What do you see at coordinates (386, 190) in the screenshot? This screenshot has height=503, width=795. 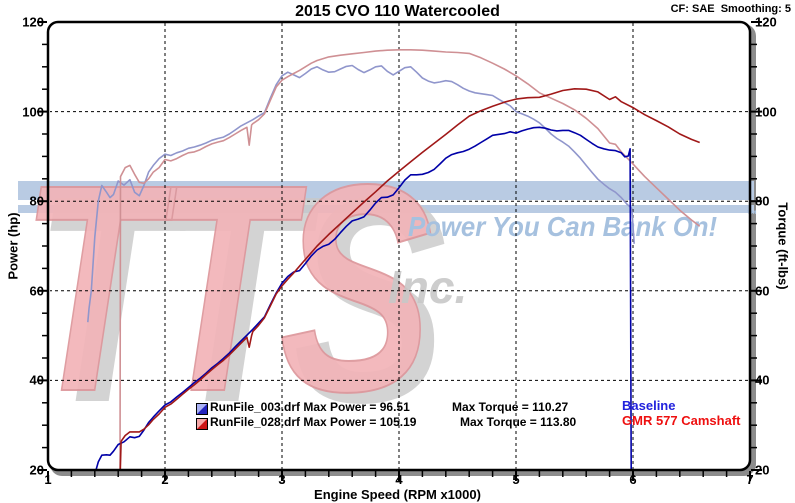 I see `watermark-stripe-thick` at bounding box center [386, 190].